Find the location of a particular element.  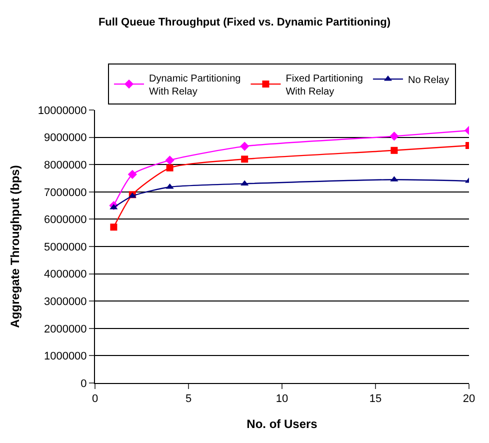

legend-label: No Relay is located at coordinates (429, 80).